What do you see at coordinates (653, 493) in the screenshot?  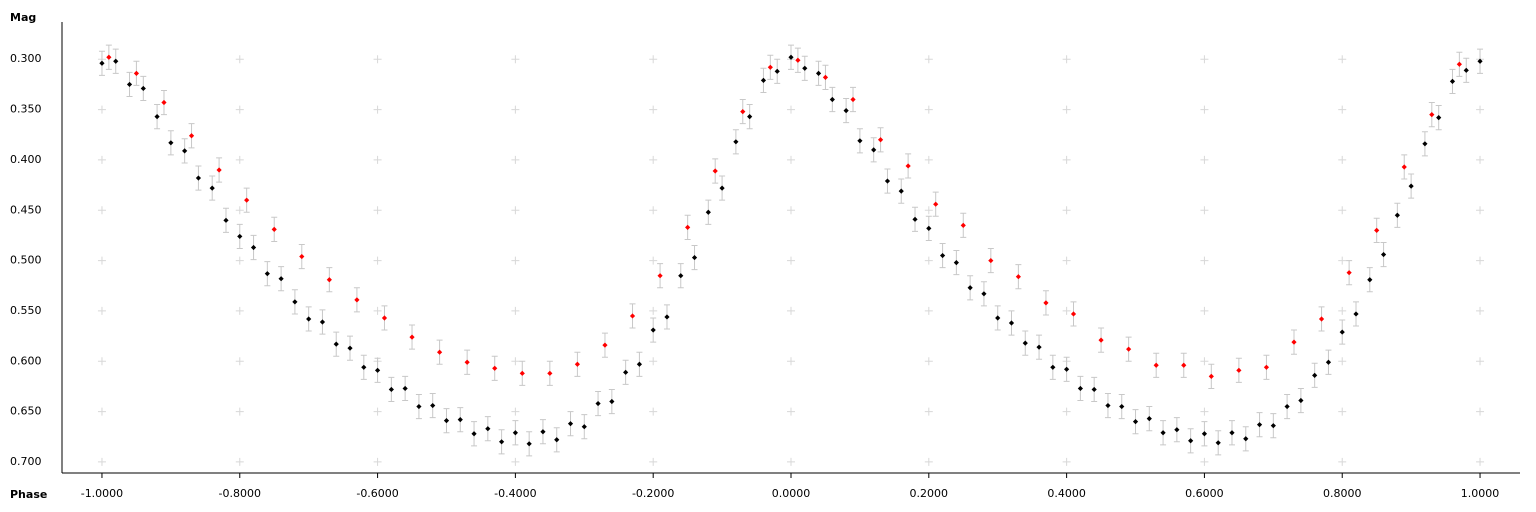 I see `x-tick-label: -0.2000` at bounding box center [653, 493].